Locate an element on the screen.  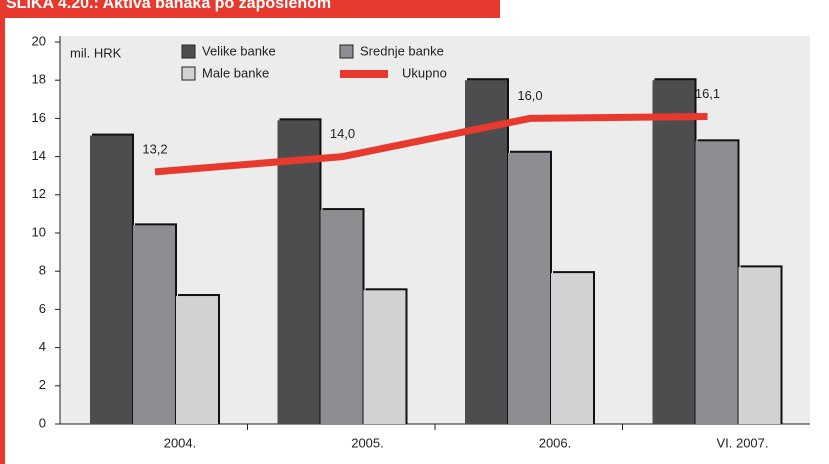
y-tick-label: 10 is located at coordinates (39, 231).